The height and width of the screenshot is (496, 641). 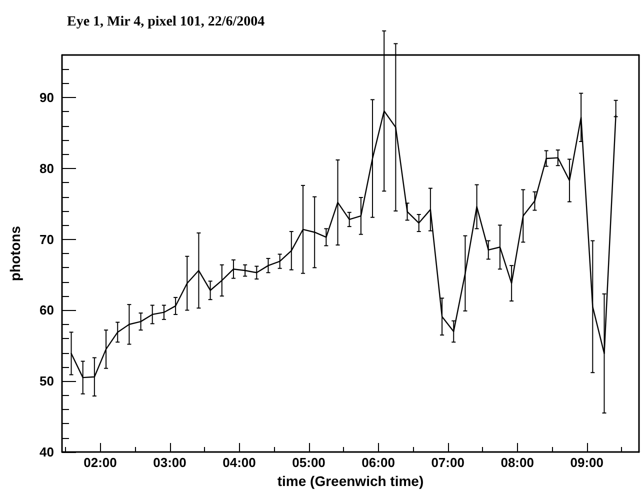 What do you see at coordinates (47, 168) in the screenshot?
I see `y-tick-label: 80` at bounding box center [47, 168].